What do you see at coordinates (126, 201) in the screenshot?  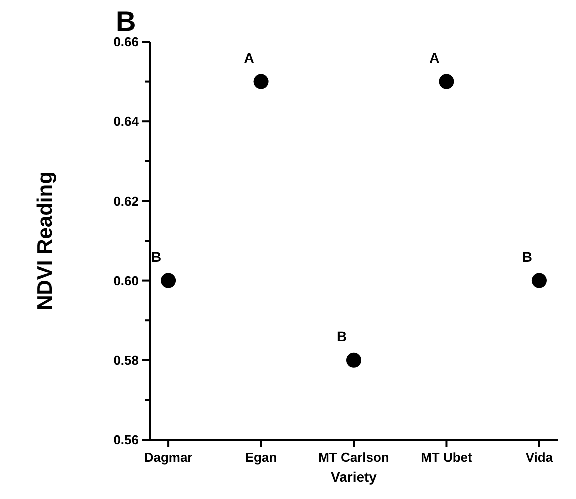 I see `y-tick-label: 0.62` at bounding box center [126, 201].